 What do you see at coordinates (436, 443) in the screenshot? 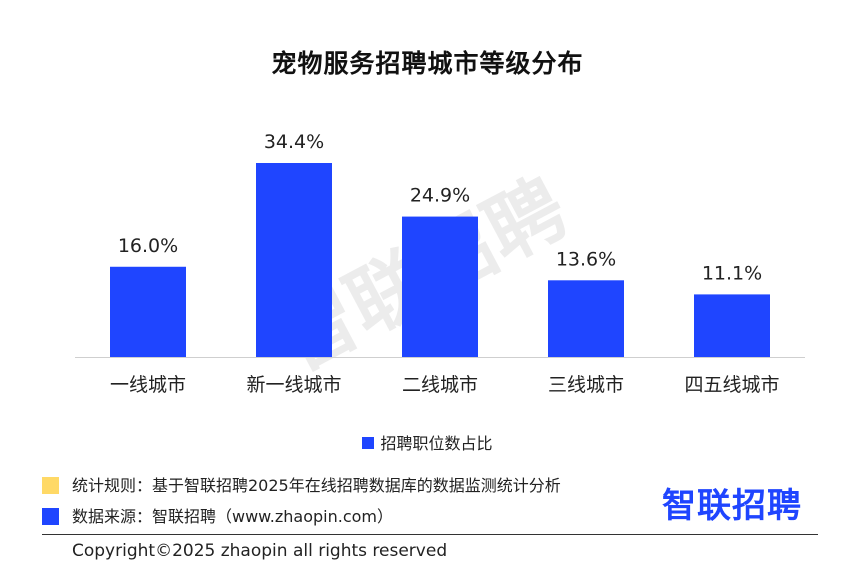
I see `legend-label: 招聘职位数占比` at bounding box center [436, 443].